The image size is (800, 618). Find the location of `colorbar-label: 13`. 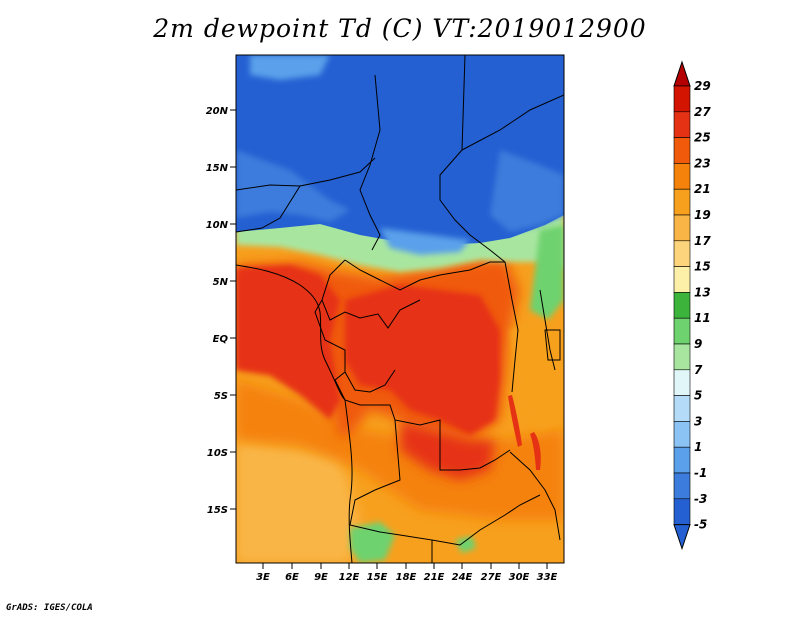

colorbar-label: 13 is located at coordinates (702, 292).